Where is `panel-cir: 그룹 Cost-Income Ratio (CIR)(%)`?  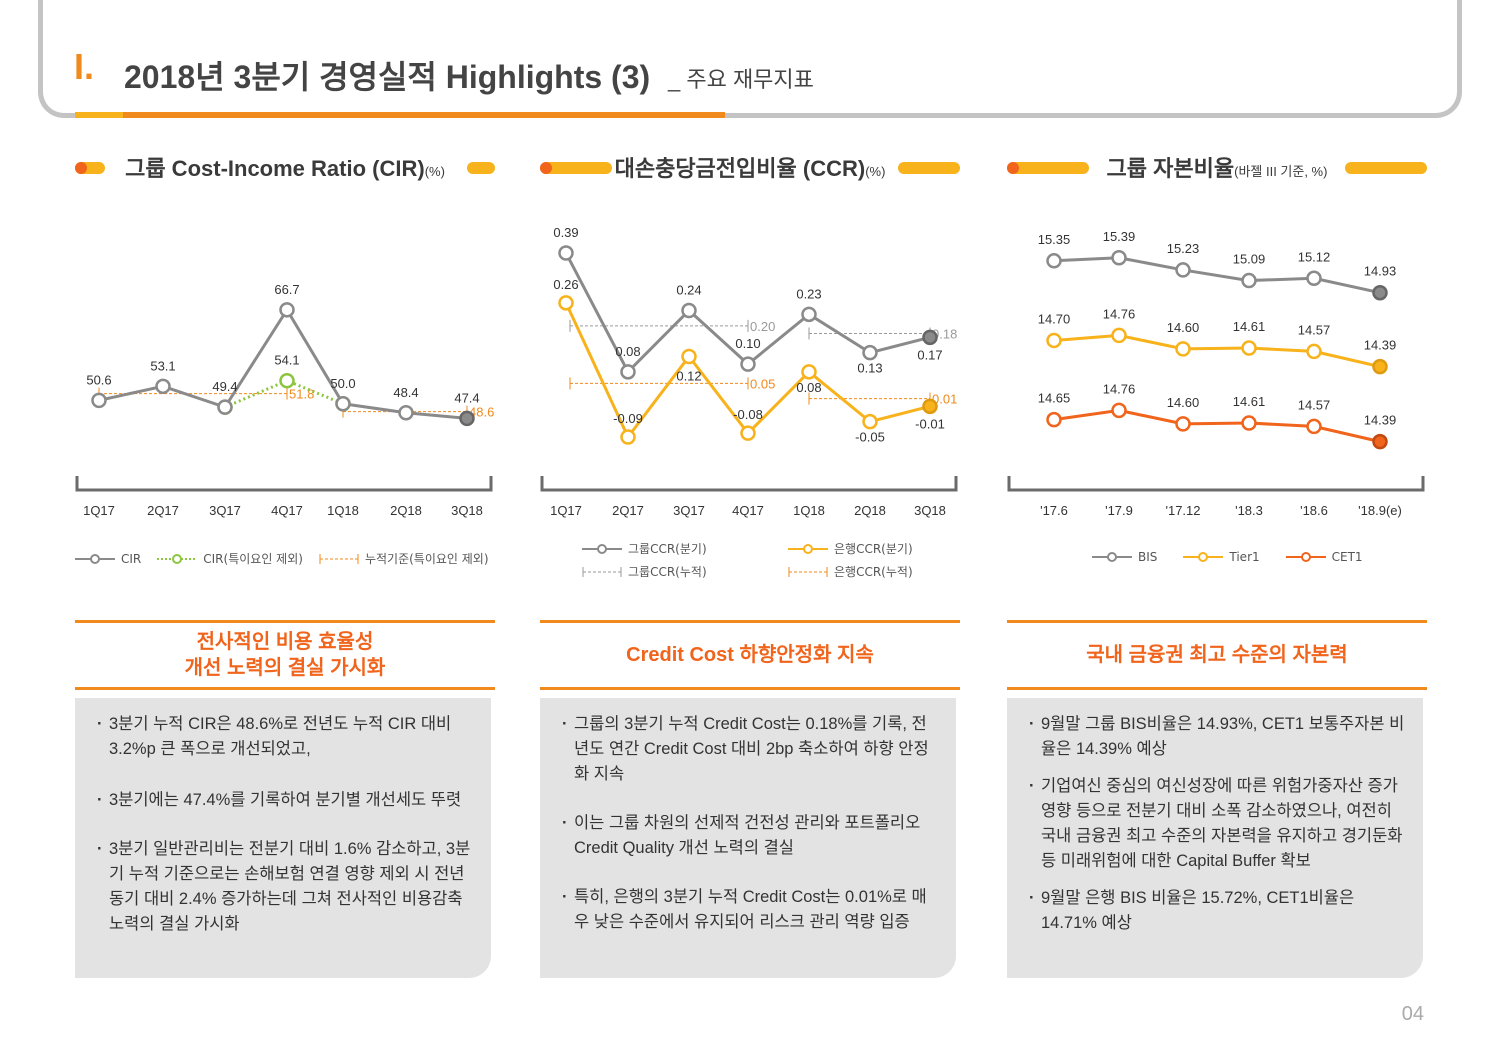 panel-cir: 그룹 Cost-Income Ratio (CIR)(%) is located at coordinates (285, 167).